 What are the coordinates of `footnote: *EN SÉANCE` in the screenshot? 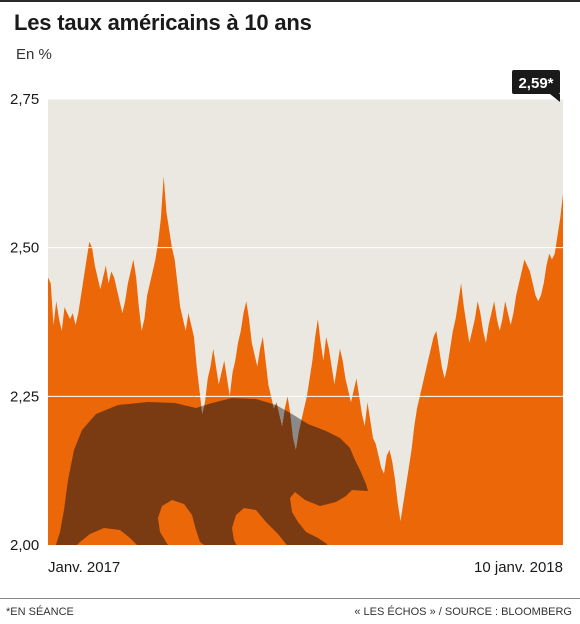 It's located at (40, 612).